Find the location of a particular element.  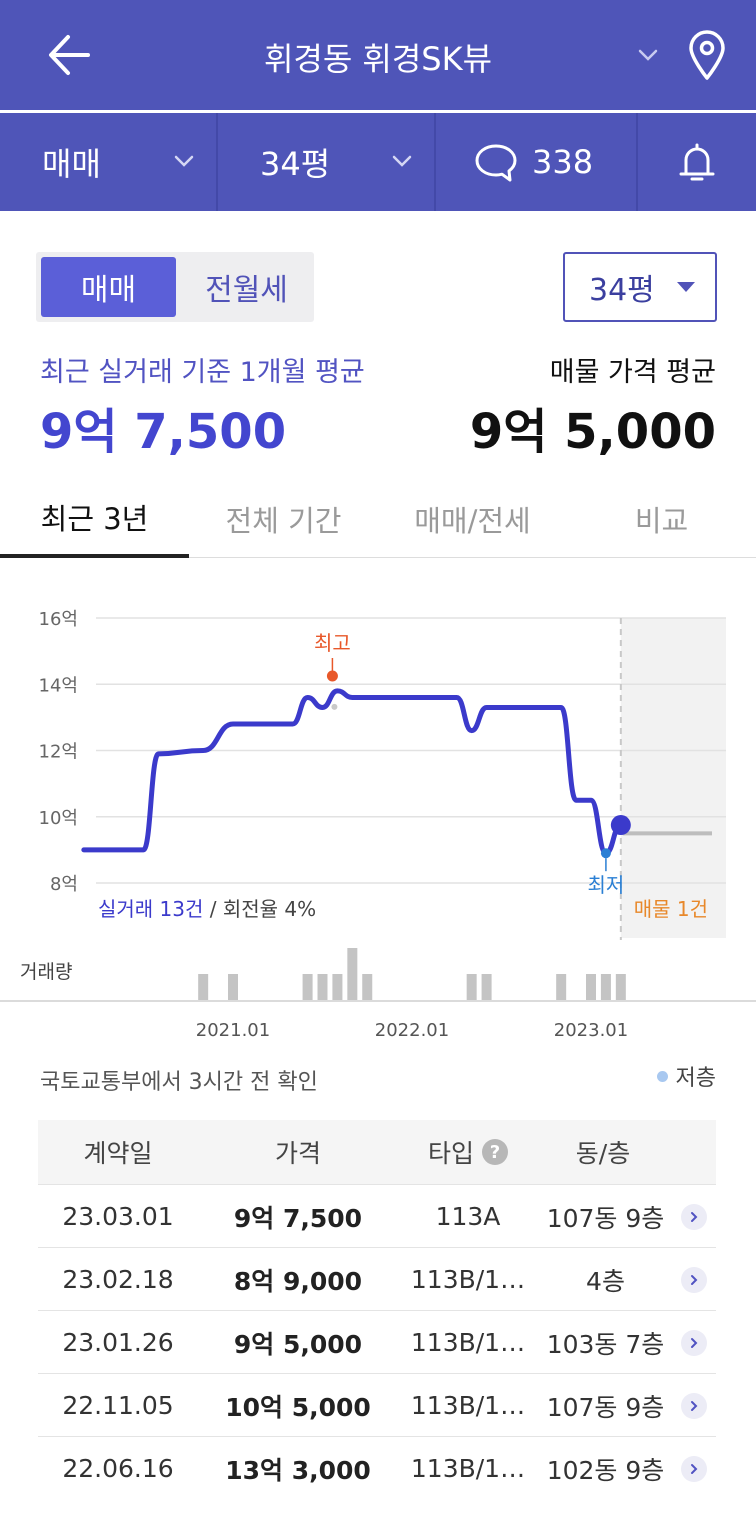

size-select: 34평 is located at coordinates (640, 287).